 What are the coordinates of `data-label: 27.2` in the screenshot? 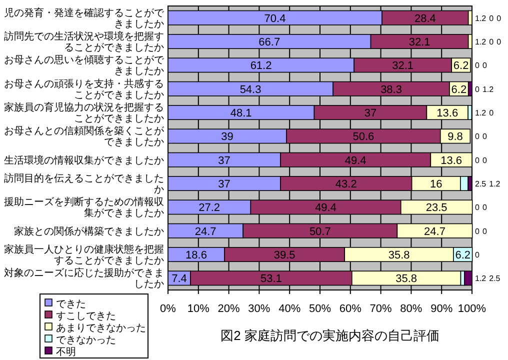 It's located at (209, 208).